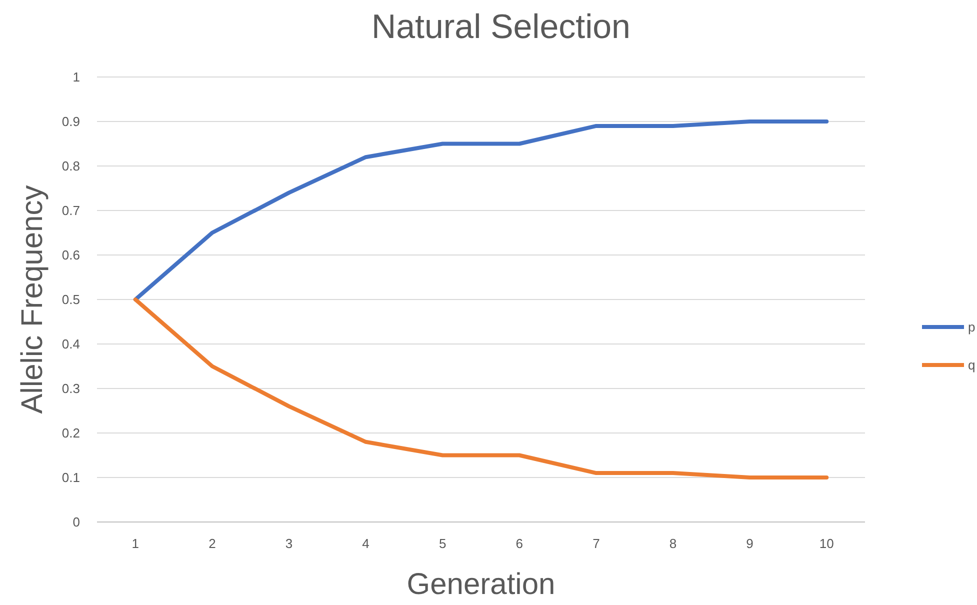 The image size is (977, 605). What do you see at coordinates (71, 166) in the screenshot?
I see `y-tick-label: 0.8` at bounding box center [71, 166].